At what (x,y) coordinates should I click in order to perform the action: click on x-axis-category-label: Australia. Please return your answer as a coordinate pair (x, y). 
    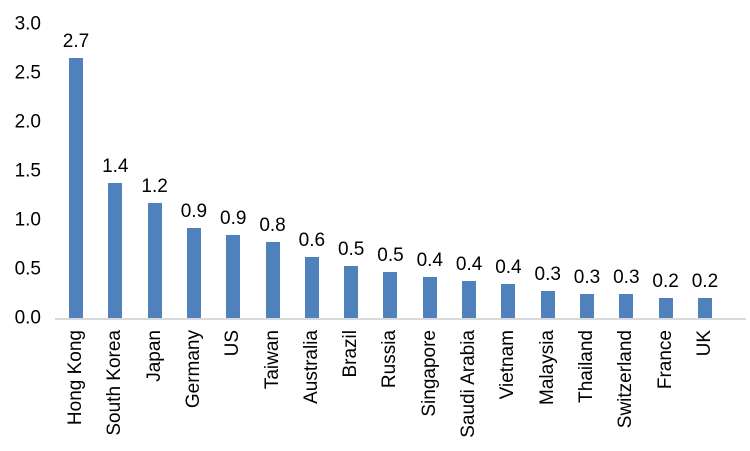
    Looking at the image, I should click on (311, 367).